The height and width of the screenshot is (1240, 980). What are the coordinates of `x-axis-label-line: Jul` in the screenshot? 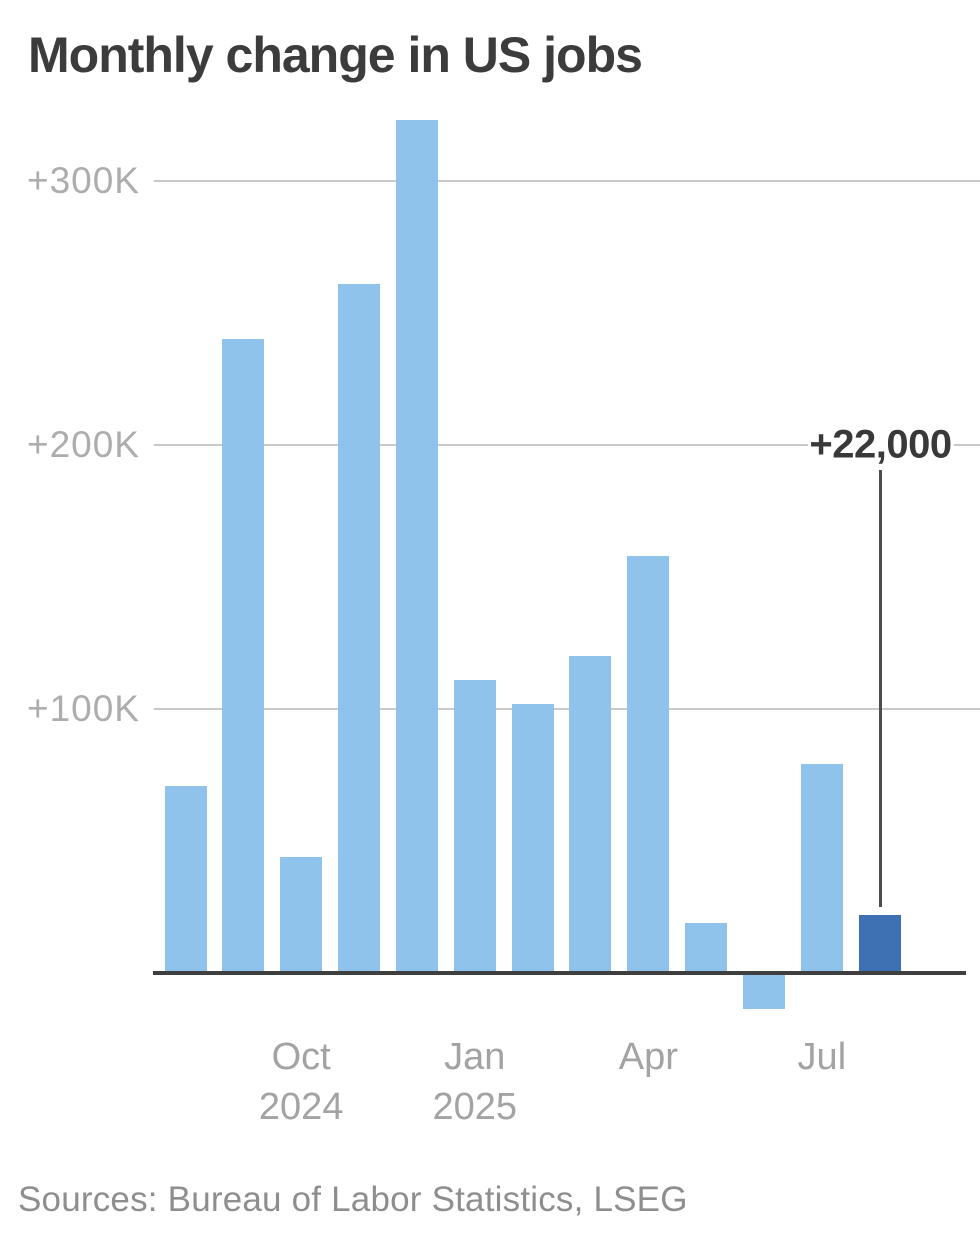 It's located at (822, 1057).